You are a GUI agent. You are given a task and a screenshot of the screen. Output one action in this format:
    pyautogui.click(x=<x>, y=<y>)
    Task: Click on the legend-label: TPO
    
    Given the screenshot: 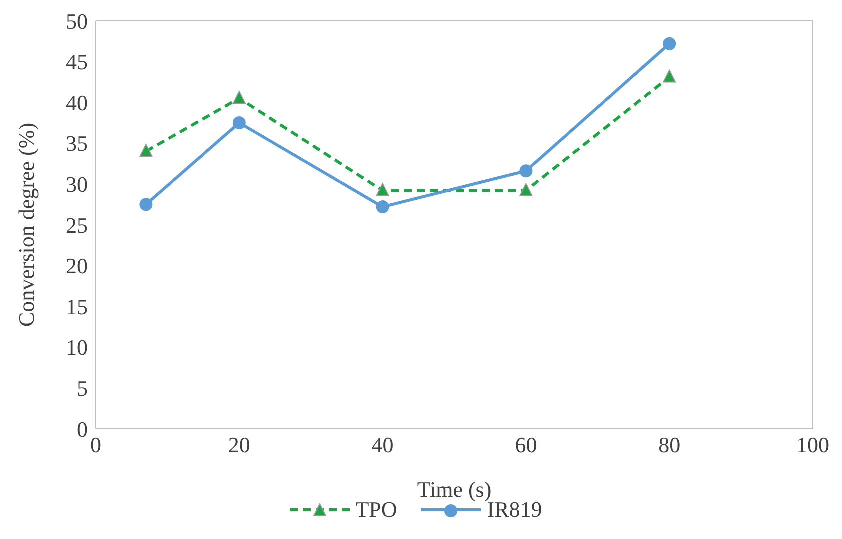 What is the action you would take?
    pyautogui.click(x=376, y=510)
    